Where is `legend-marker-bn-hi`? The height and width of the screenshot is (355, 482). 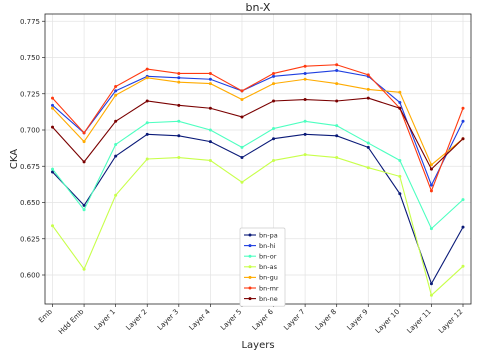 legend-marker-bn-hi is located at coordinates (250, 246).